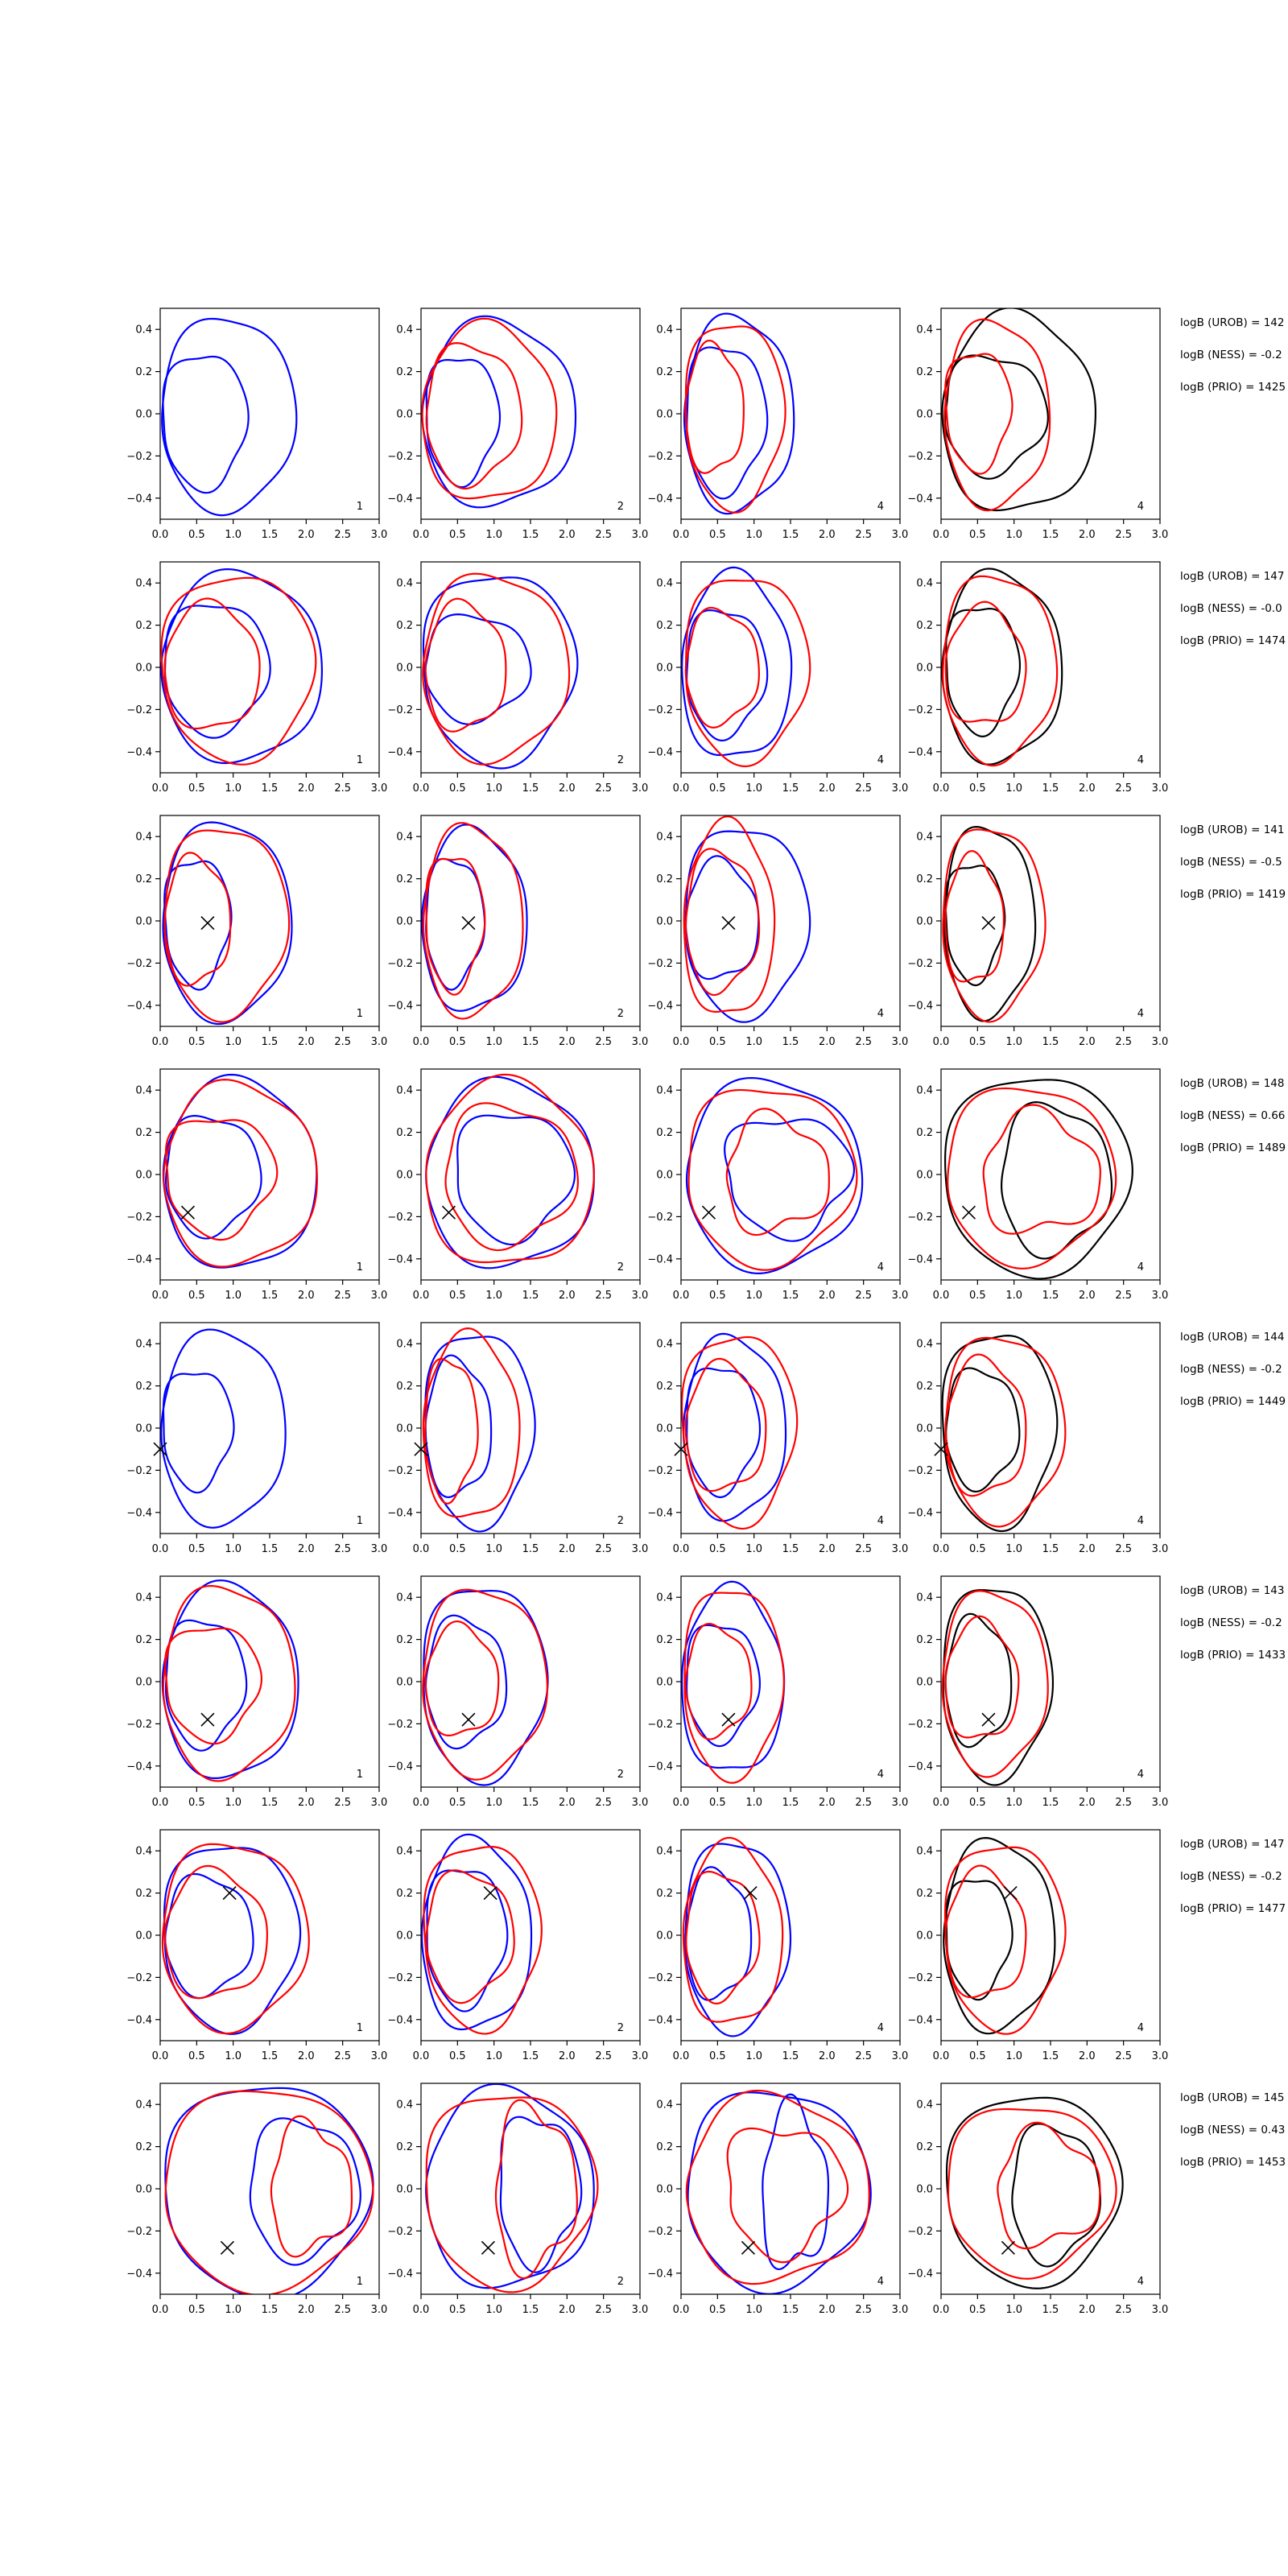 Image resolution: width=1288 pixels, height=2576 pixels. What do you see at coordinates (1232, 830) in the screenshot?
I see `logb-annotation: logB (UROB) = 141` at bounding box center [1232, 830].